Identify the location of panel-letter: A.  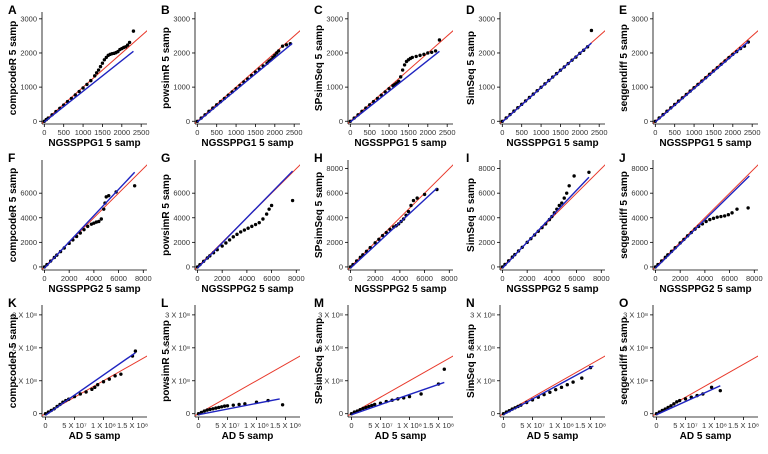
(12, 10).